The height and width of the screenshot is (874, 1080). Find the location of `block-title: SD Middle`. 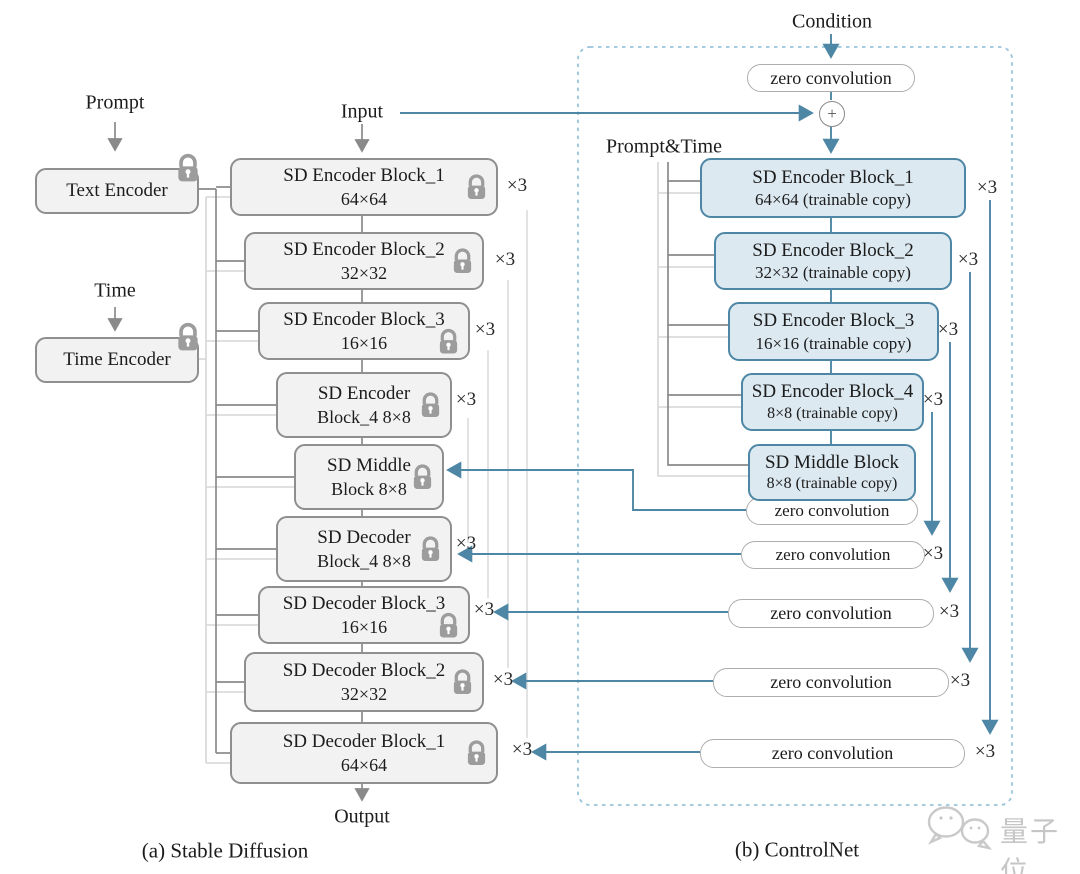

block-title: SD Middle is located at coordinates (369, 465).